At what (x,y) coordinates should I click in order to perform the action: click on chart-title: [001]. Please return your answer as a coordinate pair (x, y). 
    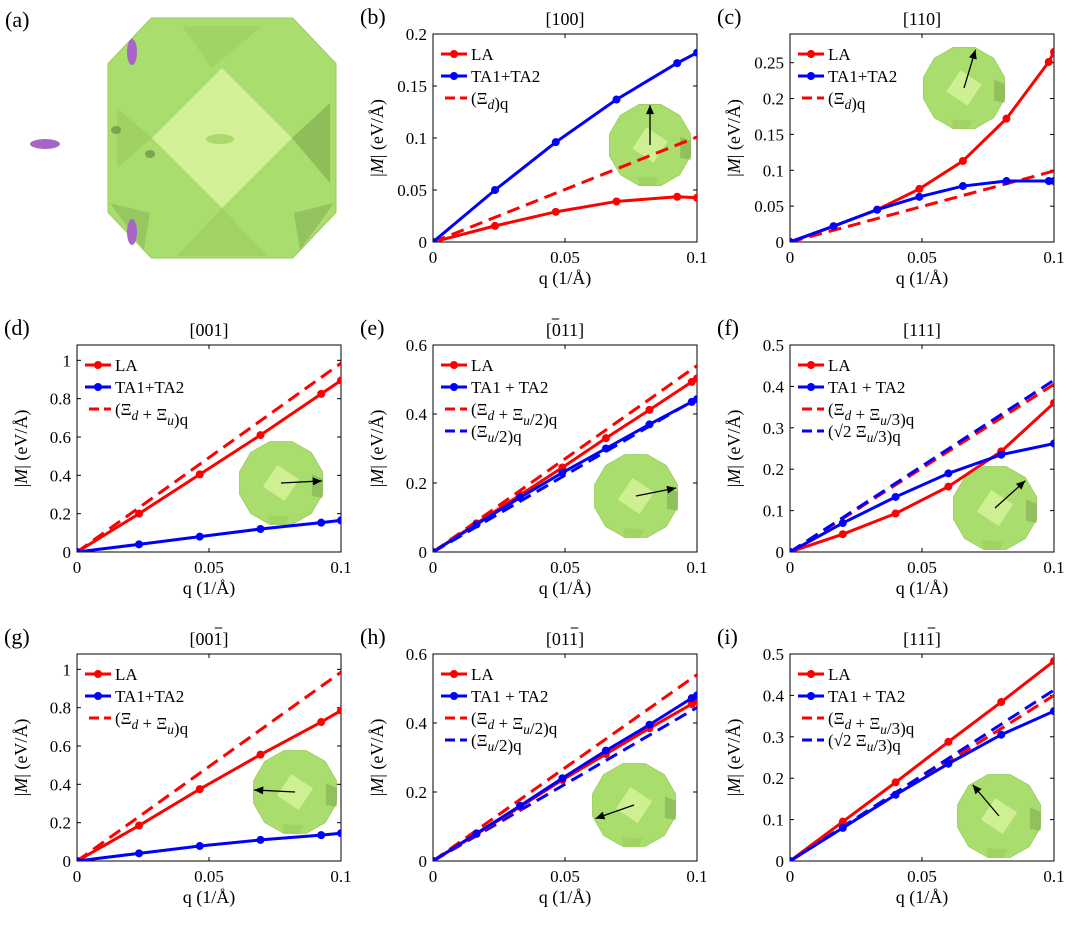
    Looking at the image, I should click on (209, 639).